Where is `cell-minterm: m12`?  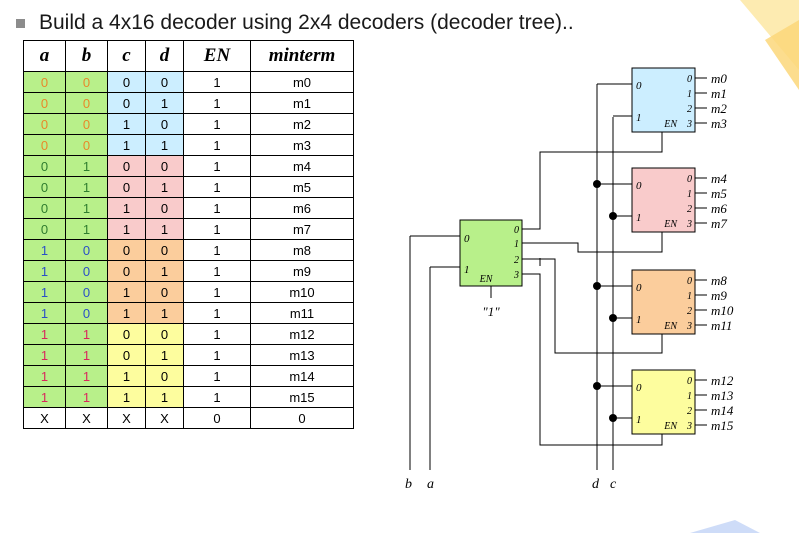
cell-minterm: m12 is located at coordinates (302, 334).